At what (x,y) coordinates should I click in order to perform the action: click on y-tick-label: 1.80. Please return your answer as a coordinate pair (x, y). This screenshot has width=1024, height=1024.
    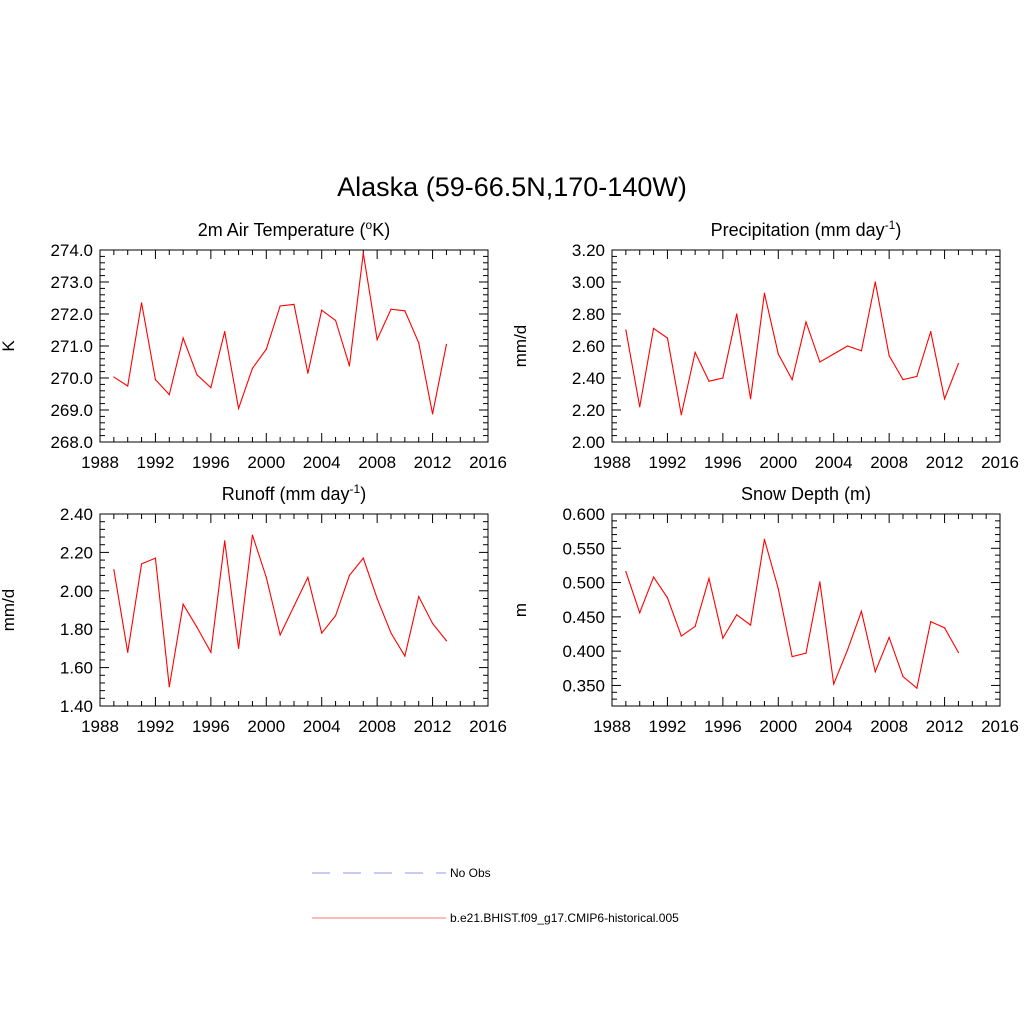
    Looking at the image, I should click on (76, 629).